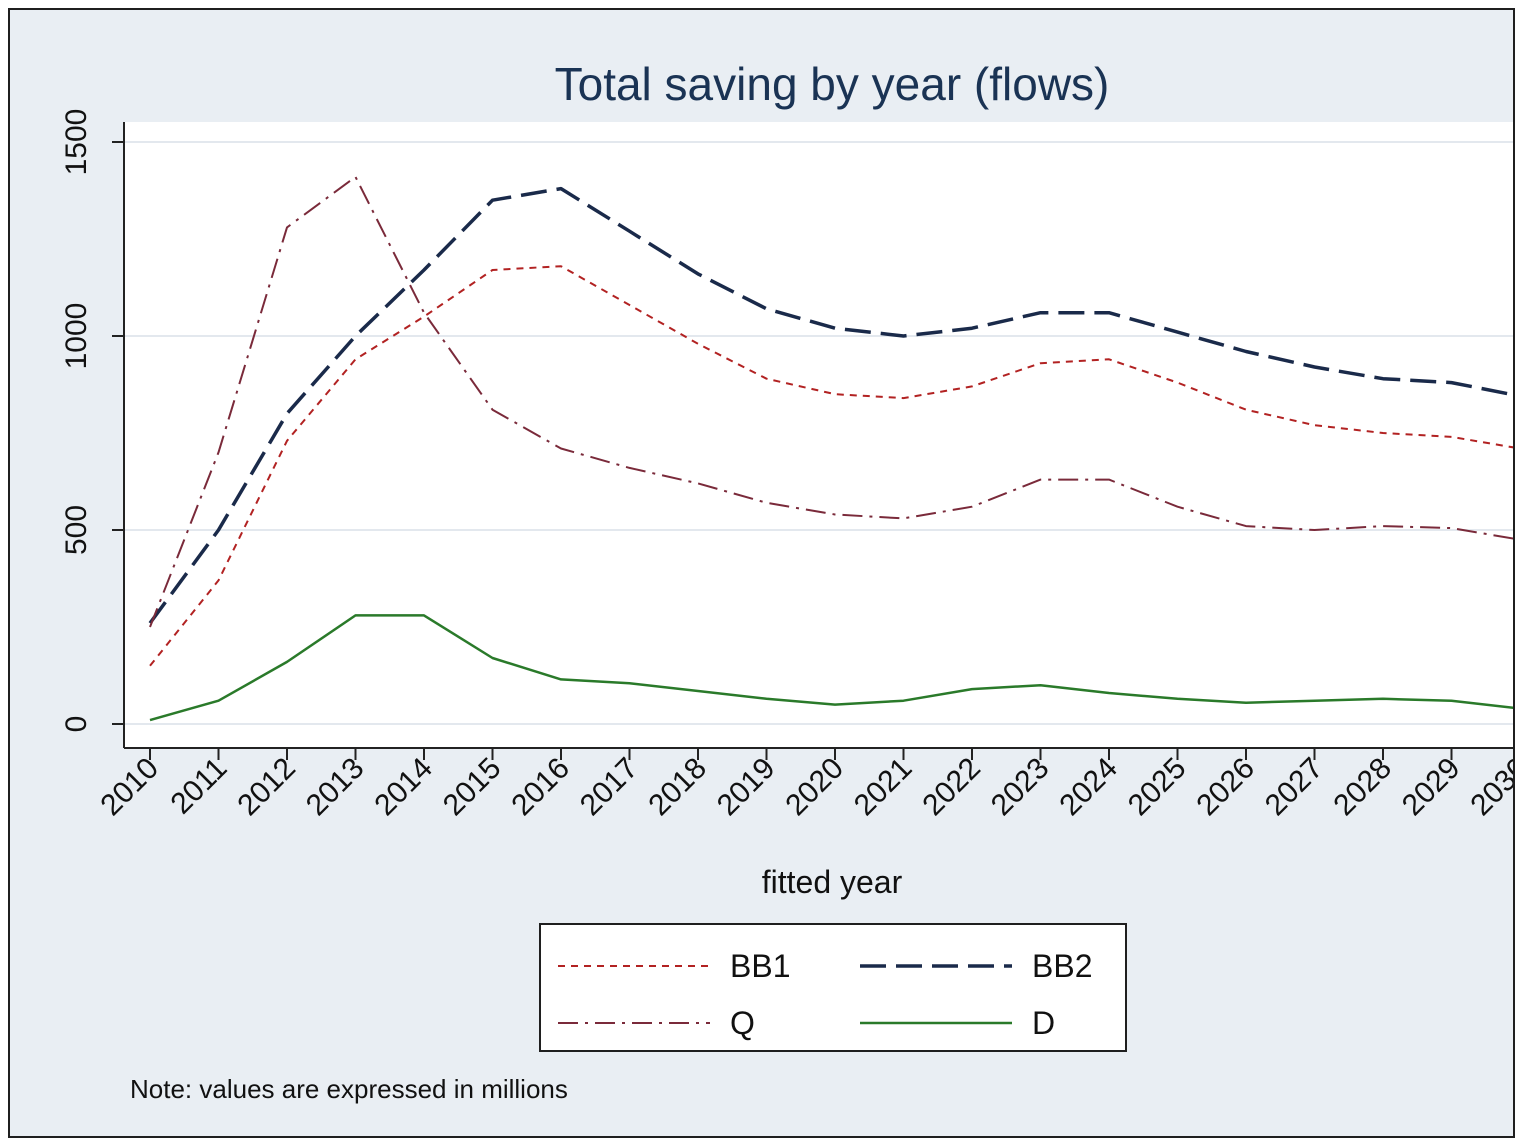 This screenshot has width=1519, height=1144. What do you see at coordinates (1225, 787) in the screenshot?
I see `x-tick-label-2026: 2026` at bounding box center [1225, 787].